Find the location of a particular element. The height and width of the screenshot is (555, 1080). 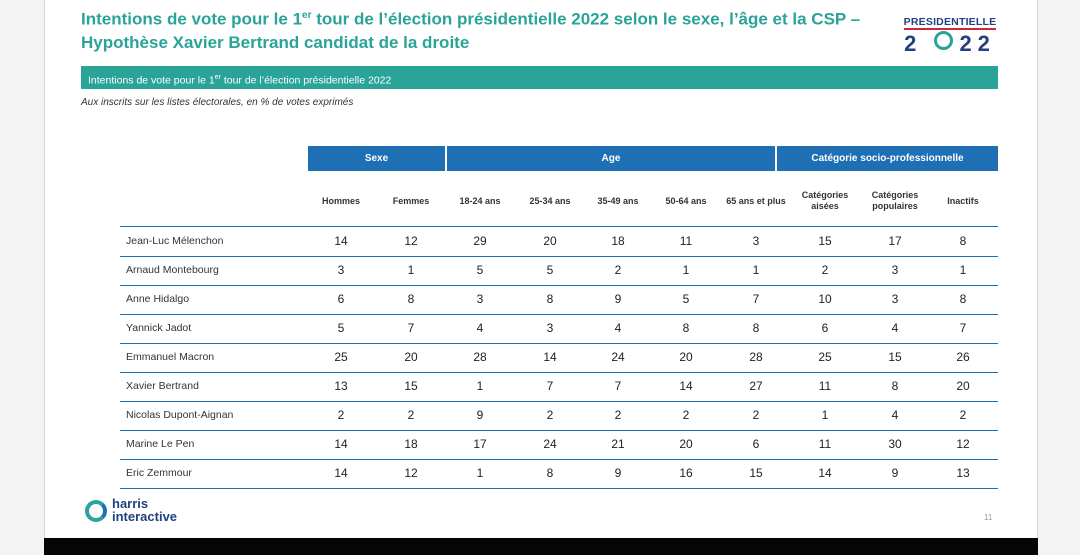

column-header: 25-34 ans is located at coordinates (550, 200).